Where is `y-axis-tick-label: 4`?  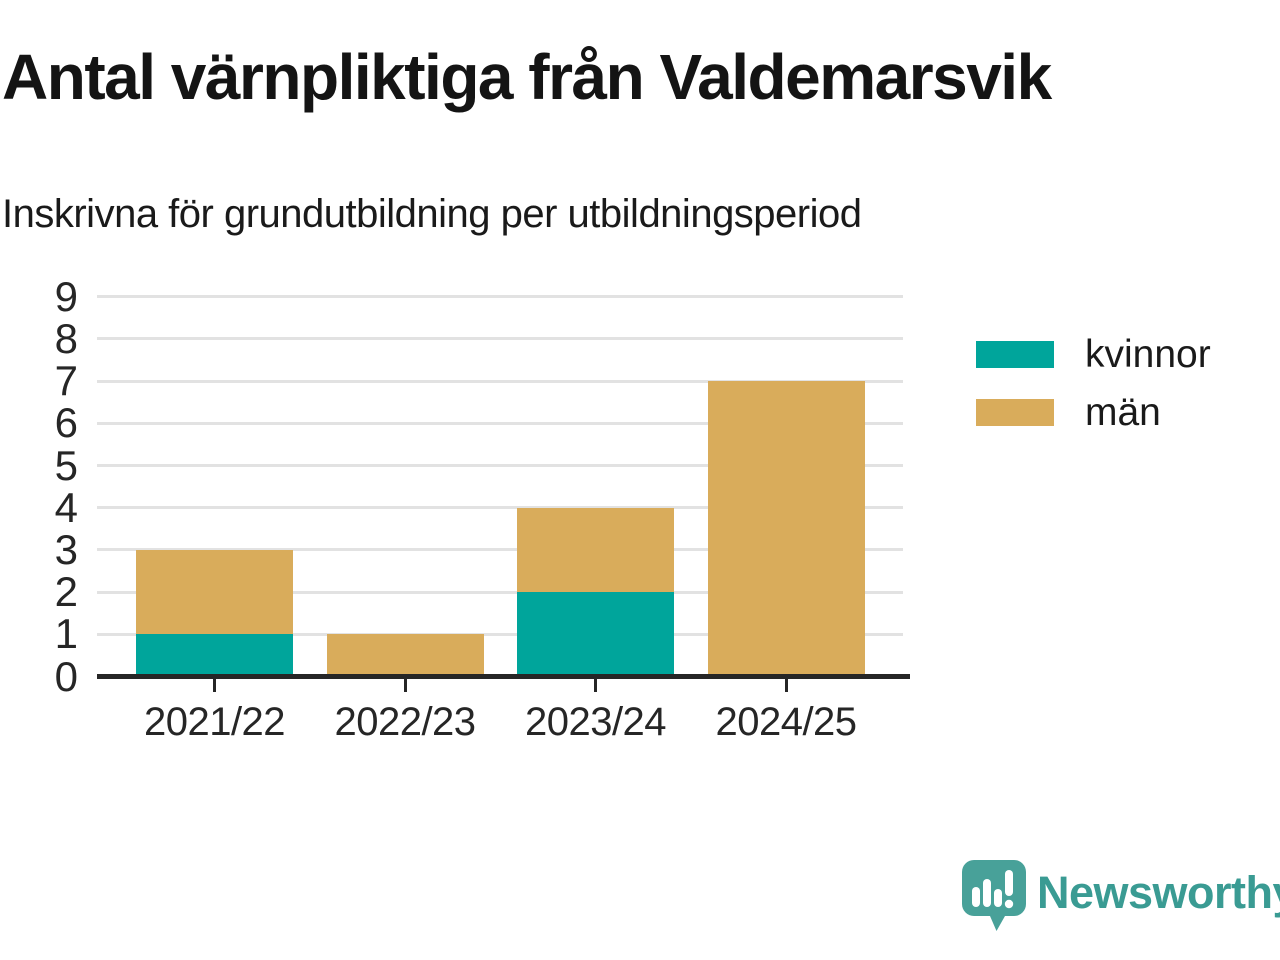 y-axis-tick-label: 4 is located at coordinates (66, 507).